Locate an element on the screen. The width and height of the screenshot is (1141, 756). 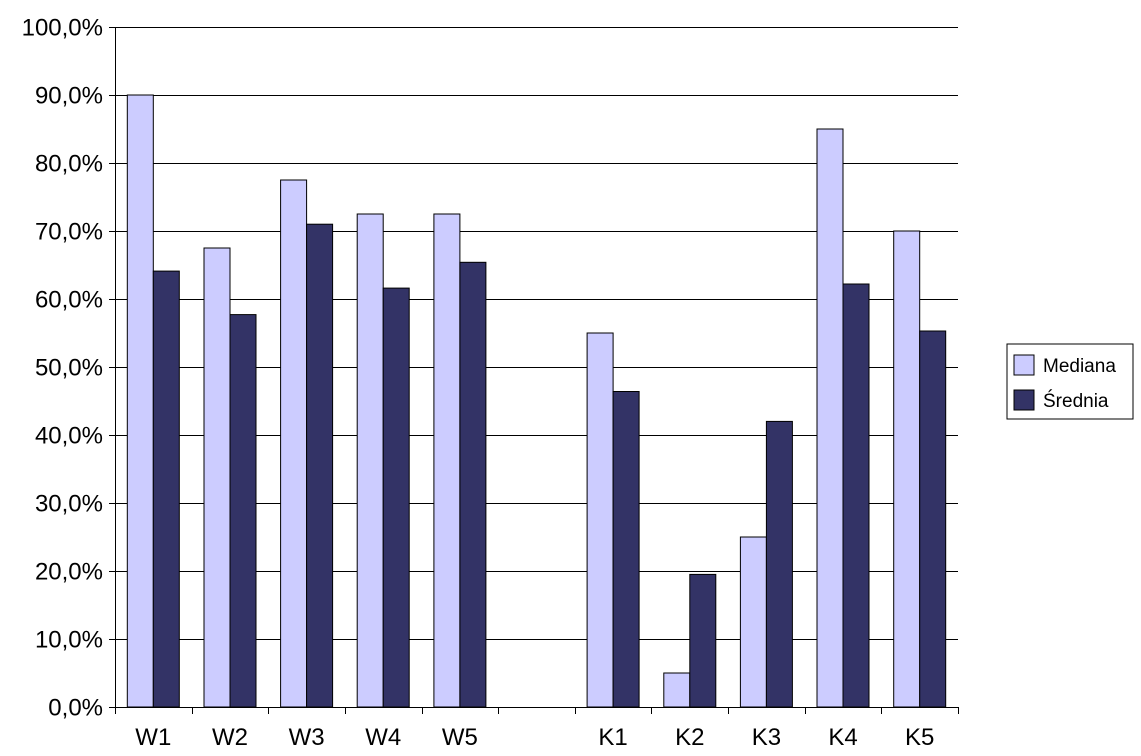
x-tick-label: W2 is located at coordinates (230, 737).